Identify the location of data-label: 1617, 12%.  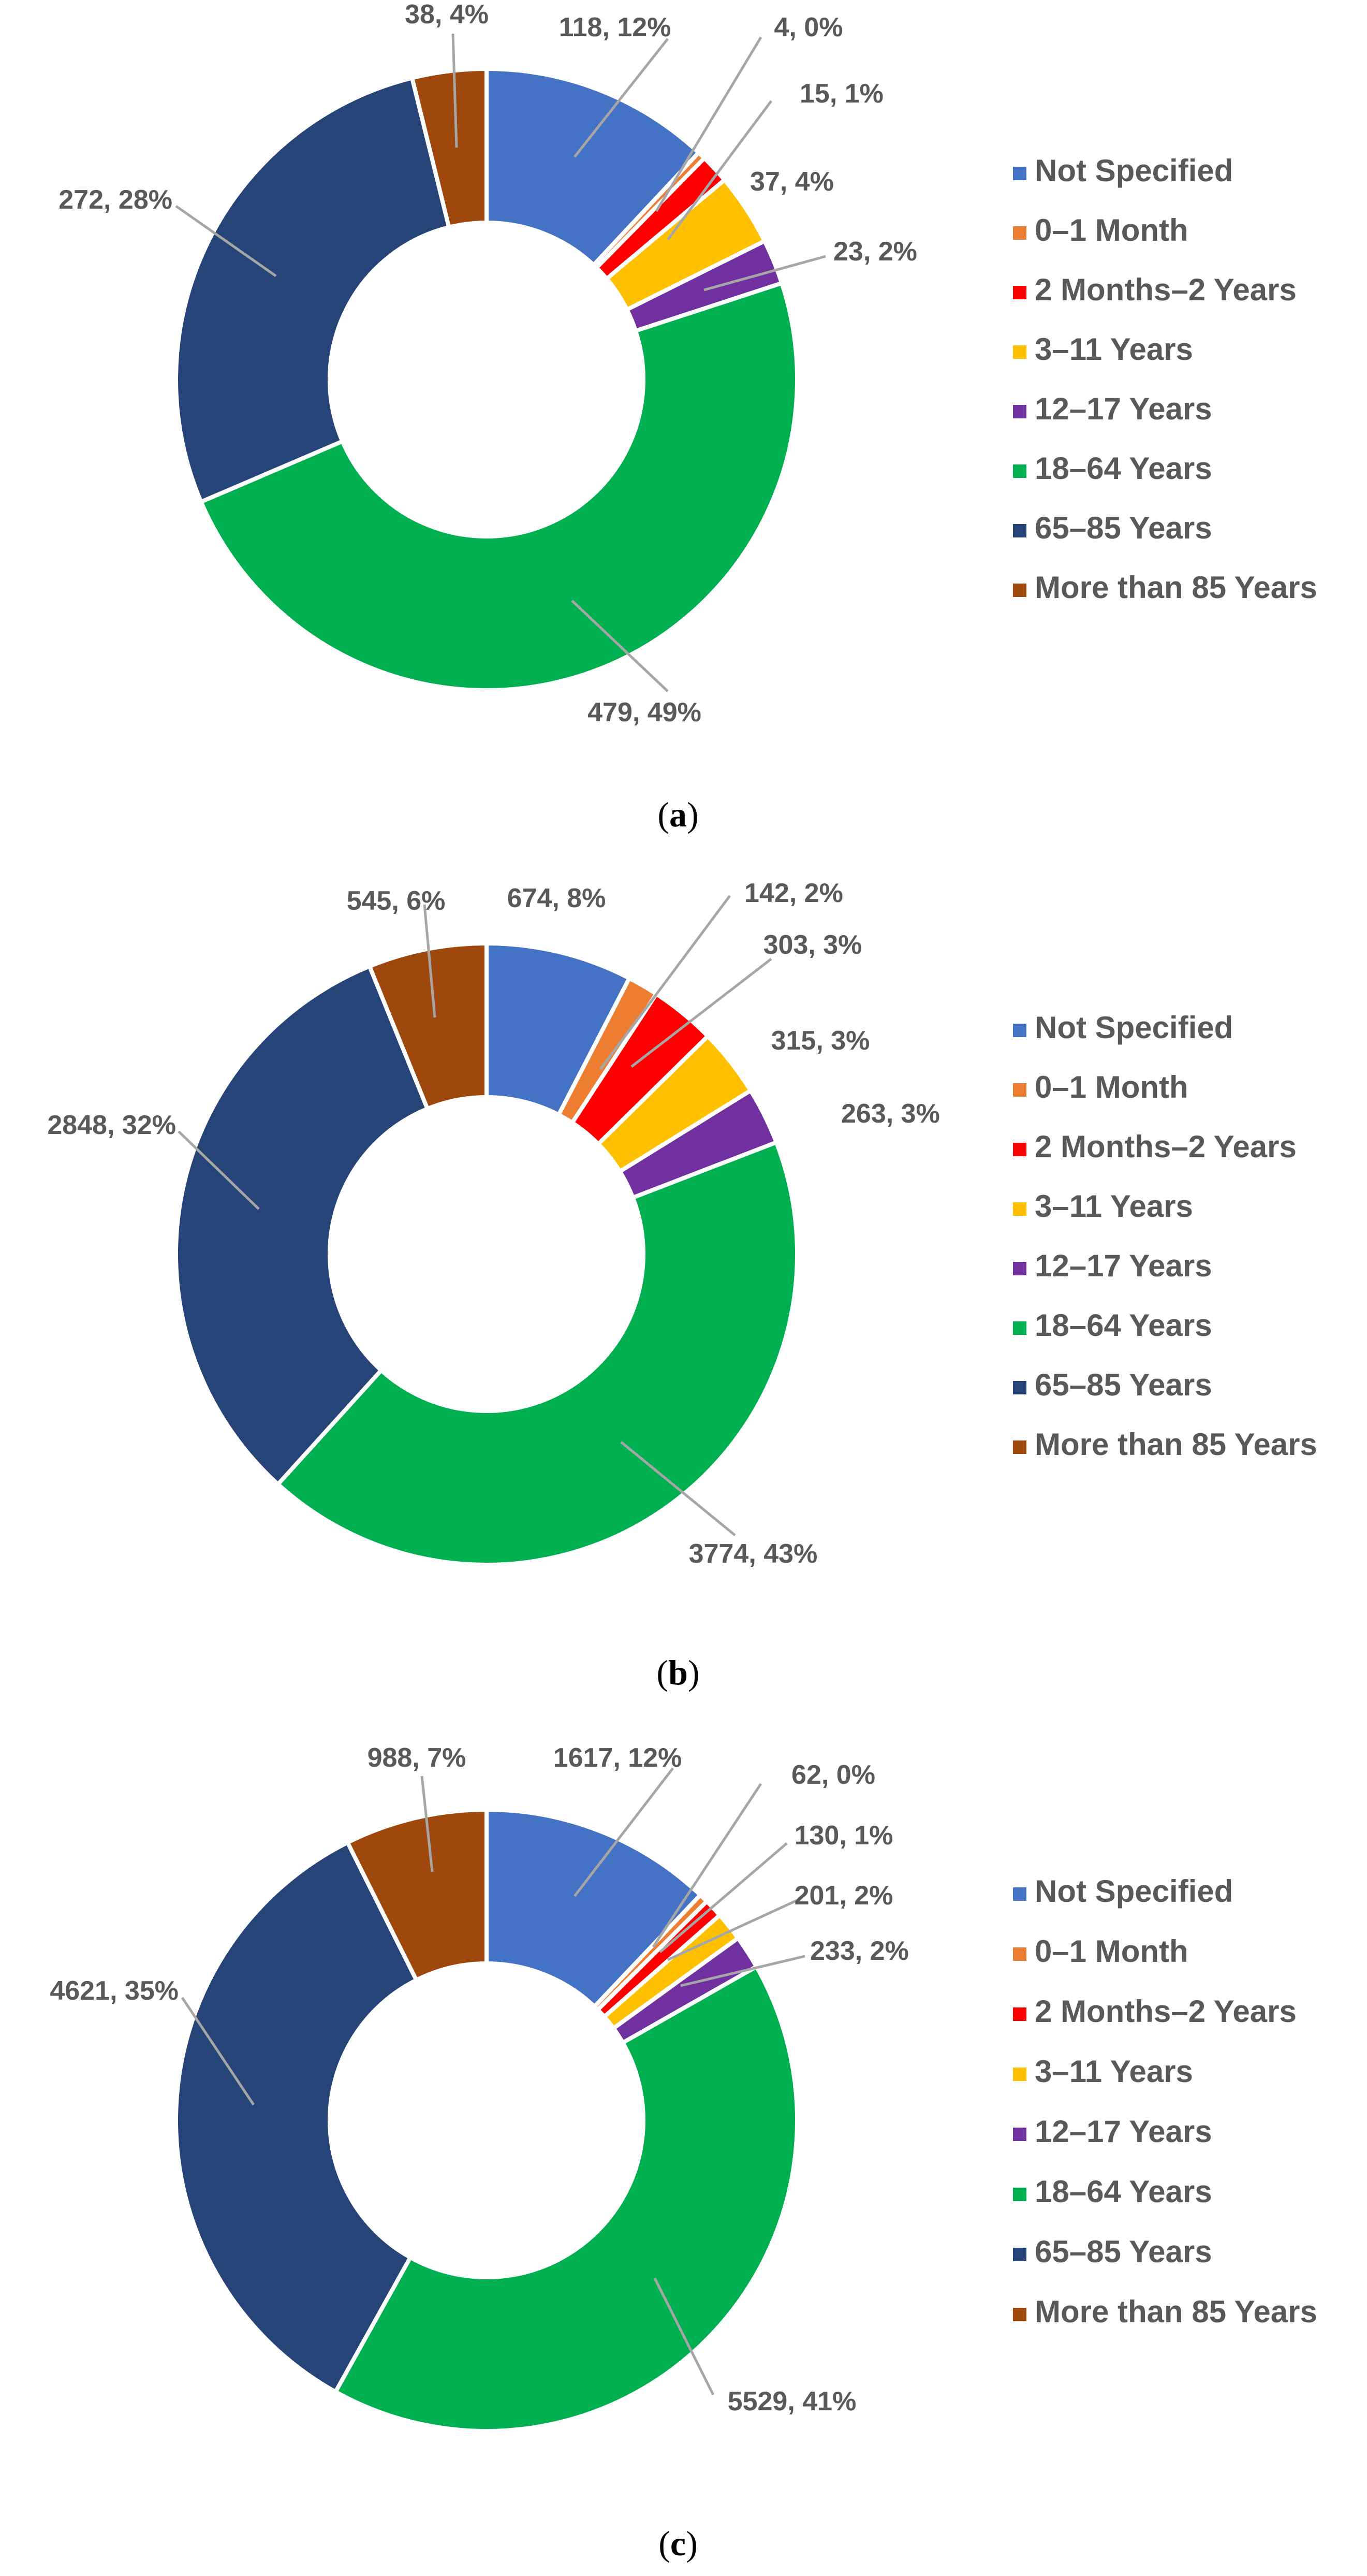
(617, 1758).